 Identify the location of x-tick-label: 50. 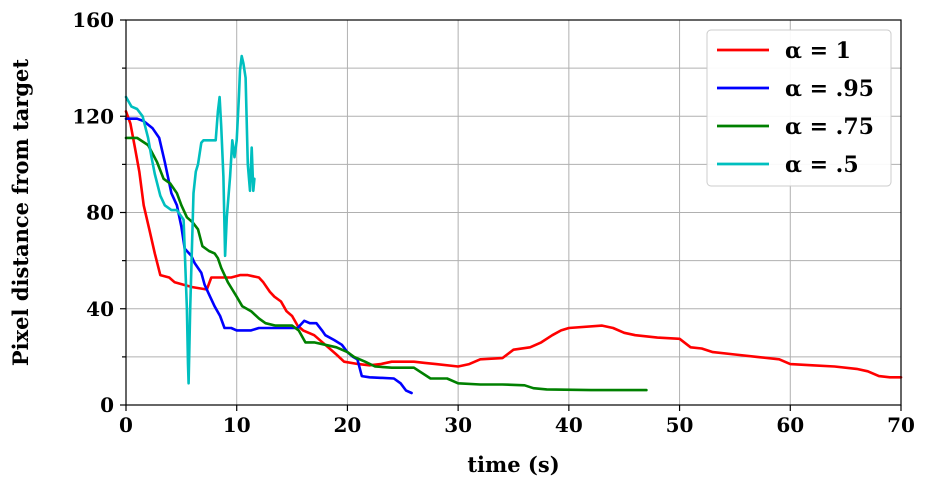
(680, 425).